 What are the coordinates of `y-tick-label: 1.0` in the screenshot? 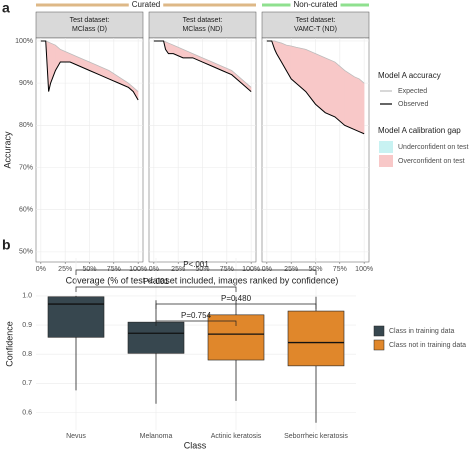 It's located at (27, 296).